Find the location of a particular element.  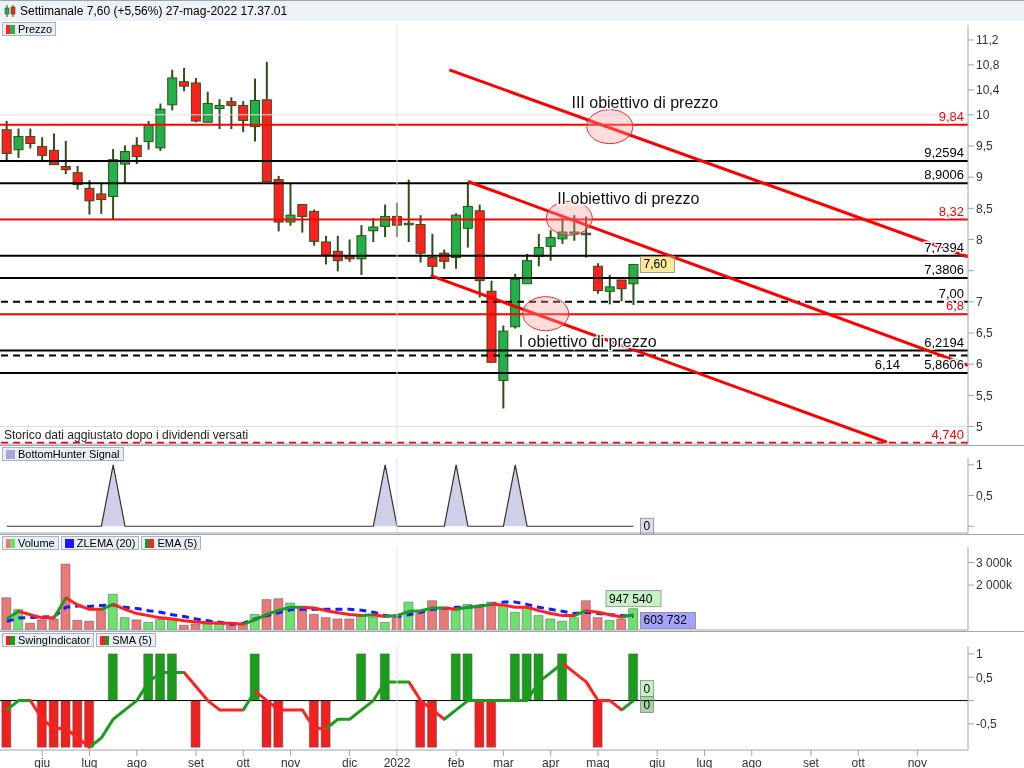

y-tick-label: 7 is located at coordinates (979, 302).